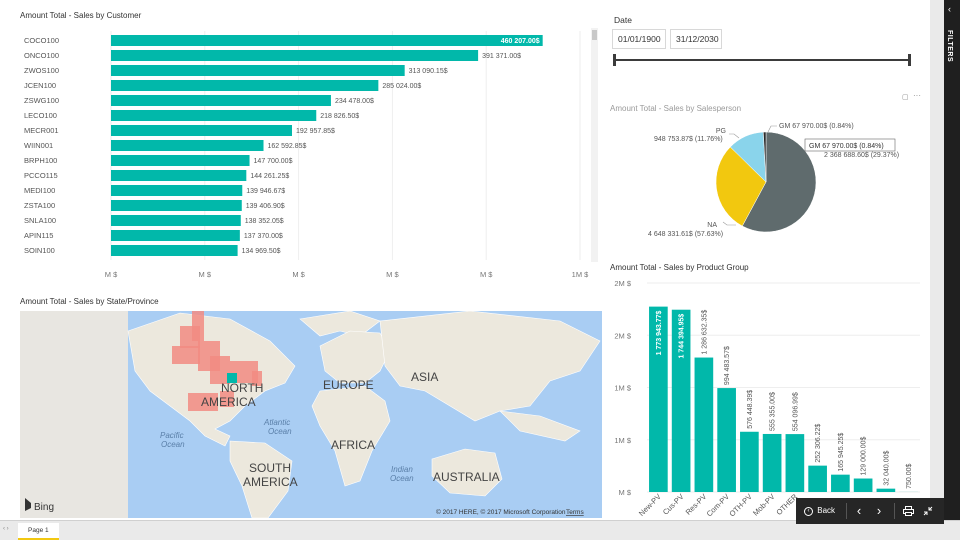  Describe the element at coordinates (44, 507) in the screenshot. I see `bing-brand: Bing` at that location.